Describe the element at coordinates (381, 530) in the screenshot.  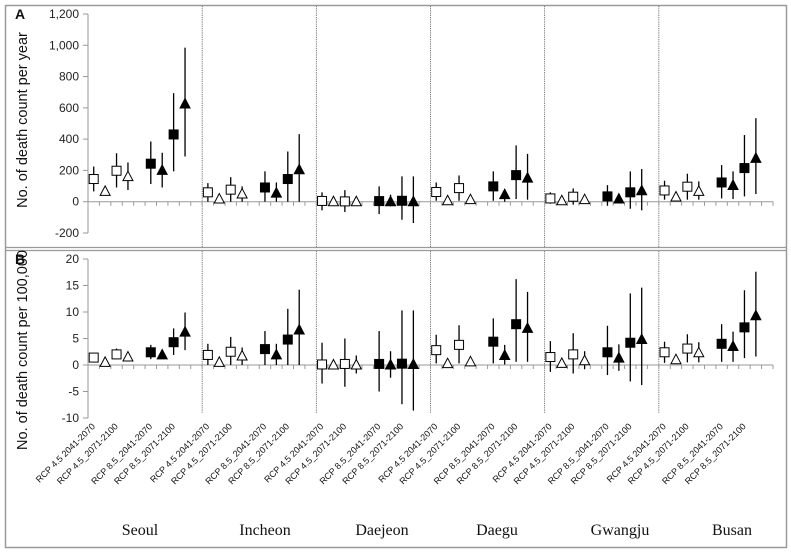
I see `city-label: Daejeon` at that location.